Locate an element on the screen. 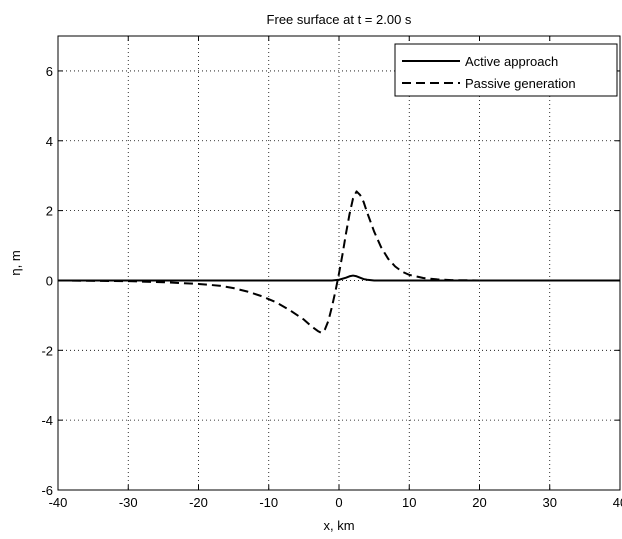  x-tick-label: -30 is located at coordinates (128, 502).